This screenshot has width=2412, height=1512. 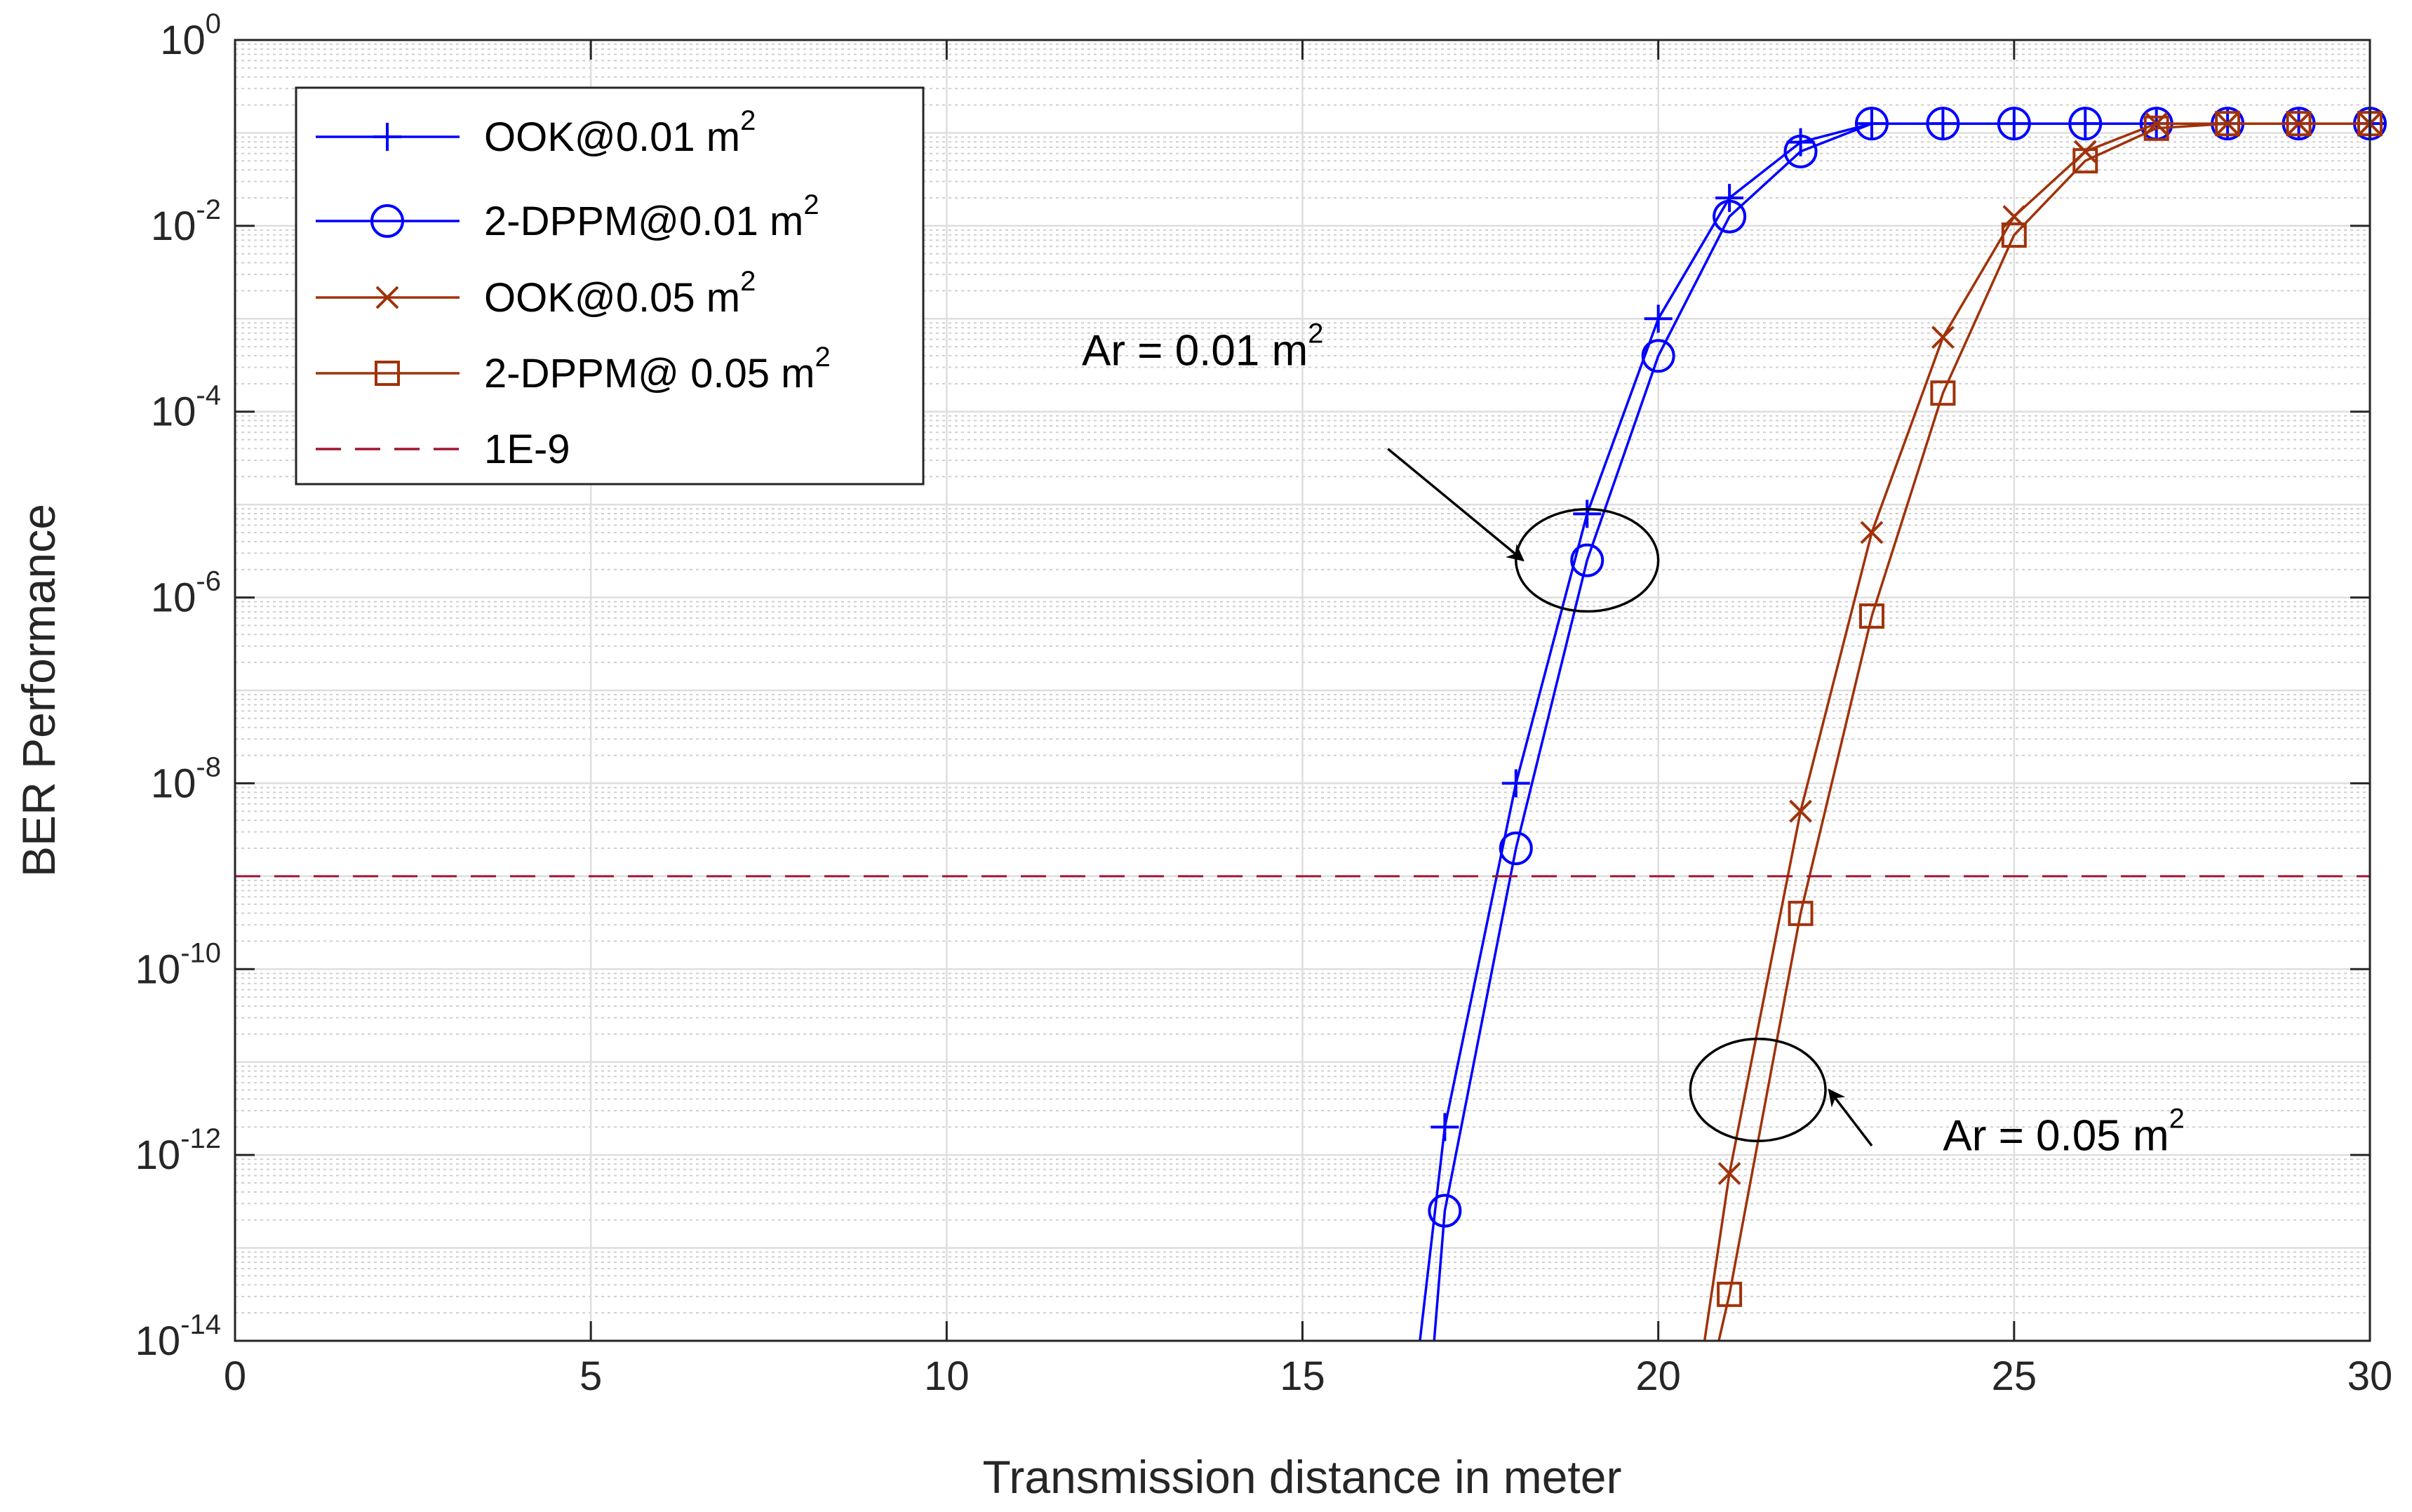 What do you see at coordinates (1302, 1376) in the screenshot?
I see `x-tick-label: 15` at bounding box center [1302, 1376].